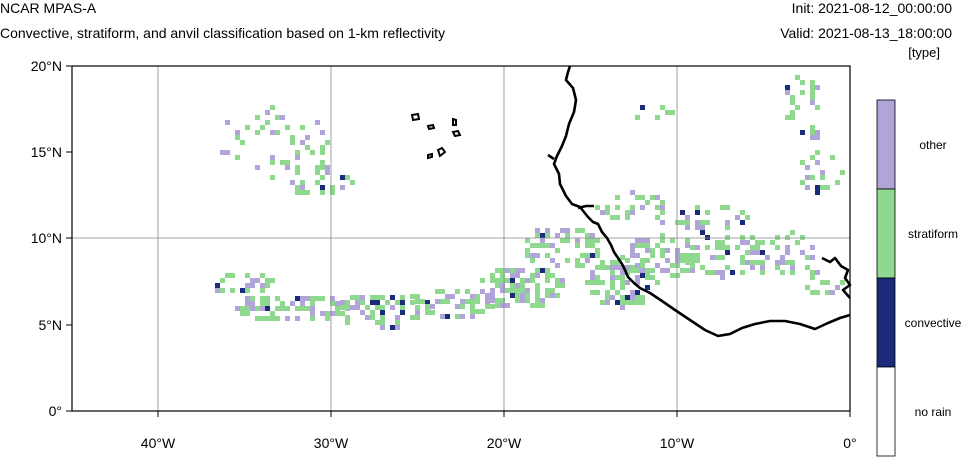  What do you see at coordinates (886, 233) in the screenshot?
I see `legend-swatch-stratiform` at bounding box center [886, 233].